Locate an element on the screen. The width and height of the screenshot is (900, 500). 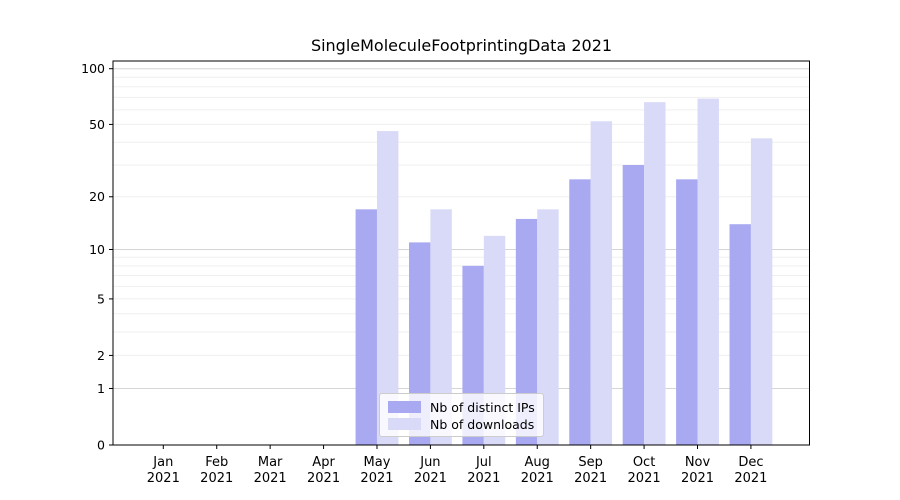
legend-label-downloads: Nb of downloads is located at coordinates (482, 424).